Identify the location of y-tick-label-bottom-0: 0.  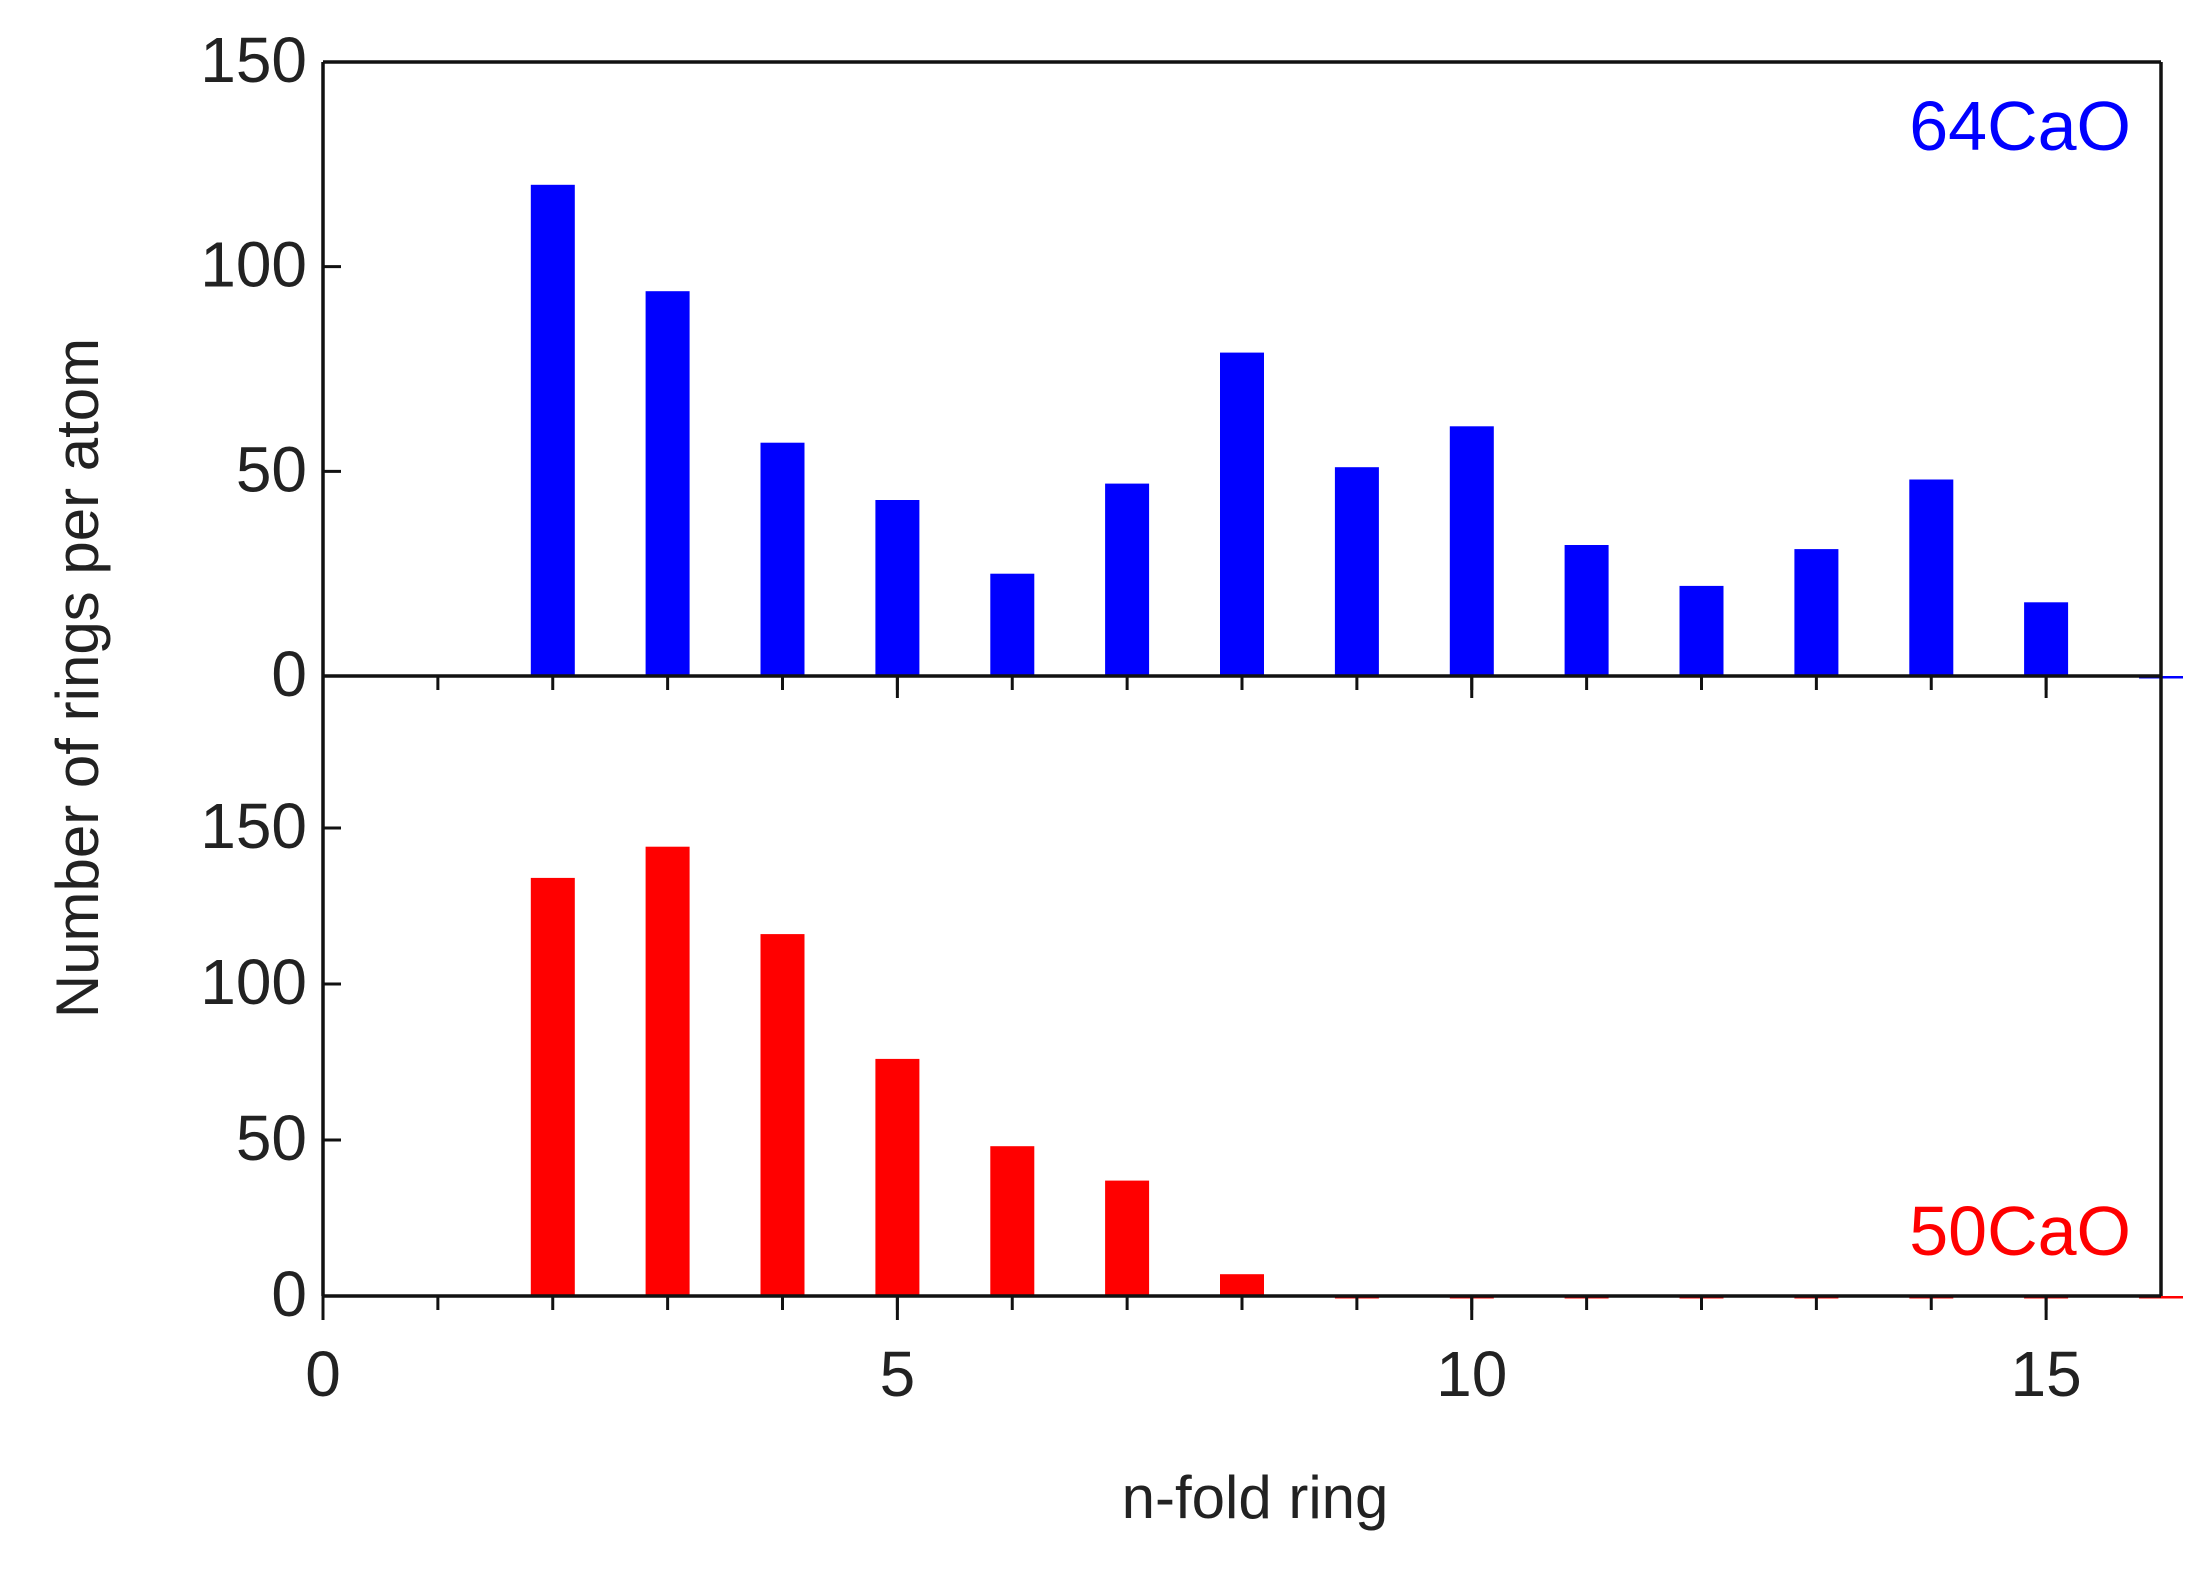
(289, 1294).